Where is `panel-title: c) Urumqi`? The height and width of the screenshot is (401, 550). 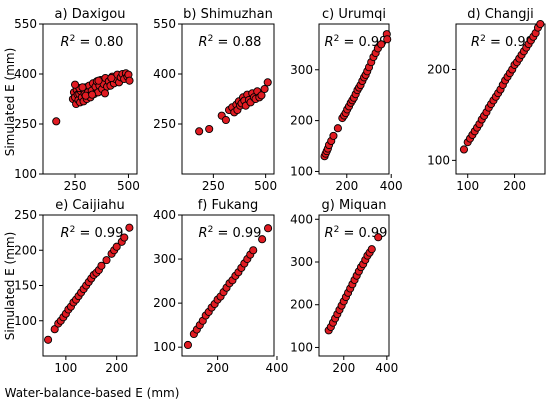
panel-title: c) Urumqi is located at coordinates (354, 14).